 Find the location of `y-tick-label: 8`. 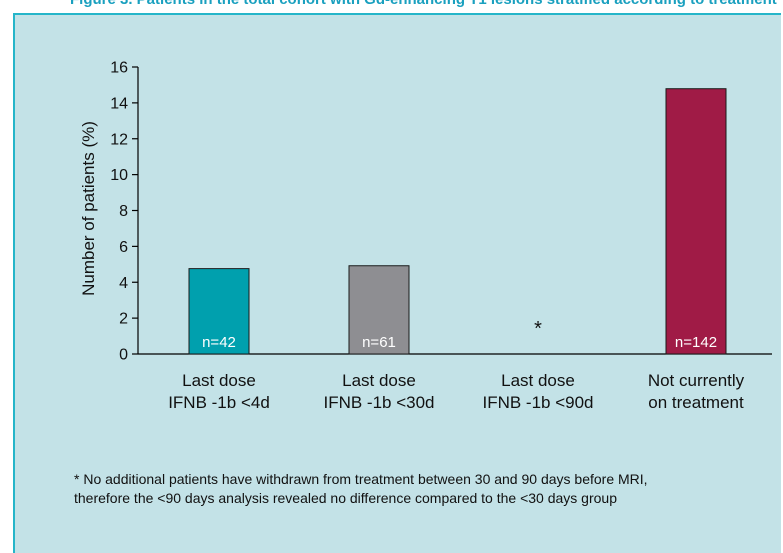

y-tick-label: 8 is located at coordinates (123, 211).